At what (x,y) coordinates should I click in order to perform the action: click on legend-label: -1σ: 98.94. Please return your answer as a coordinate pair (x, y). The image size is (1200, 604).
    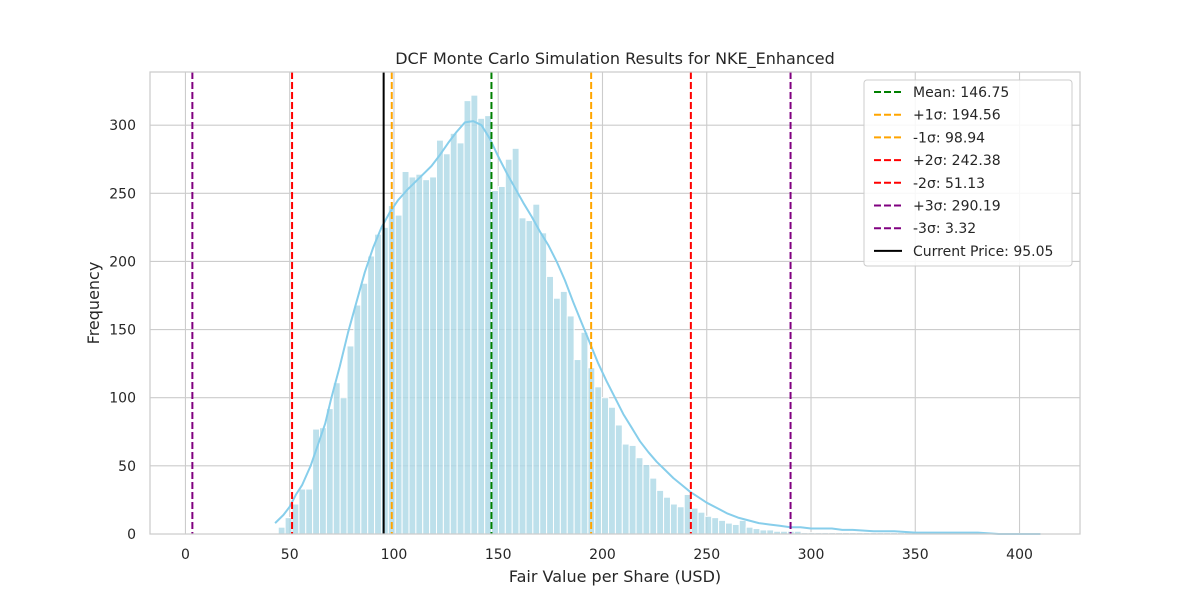
    Looking at the image, I should click on (949, 138).